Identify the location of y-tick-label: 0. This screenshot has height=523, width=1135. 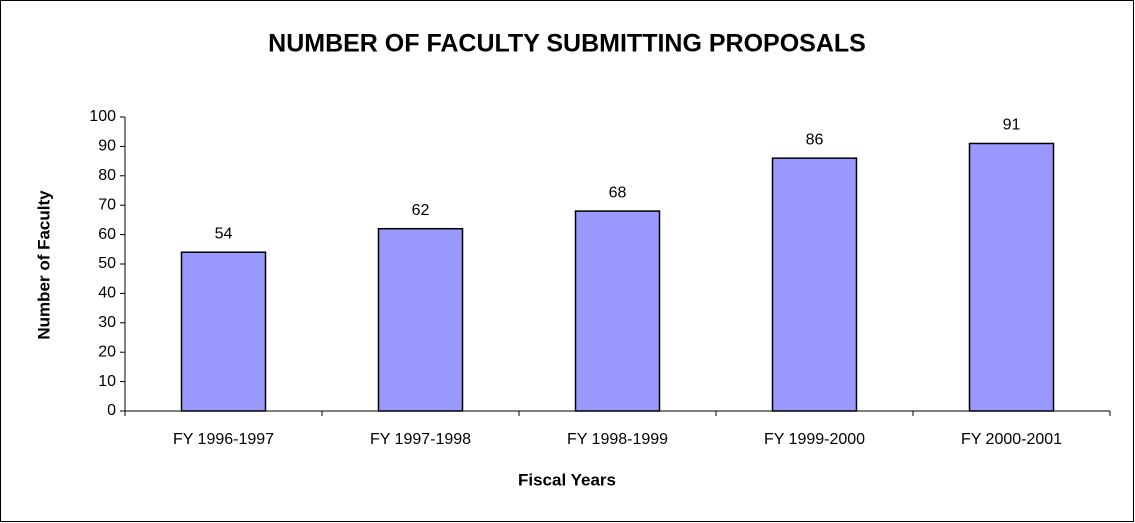
(111, 410).